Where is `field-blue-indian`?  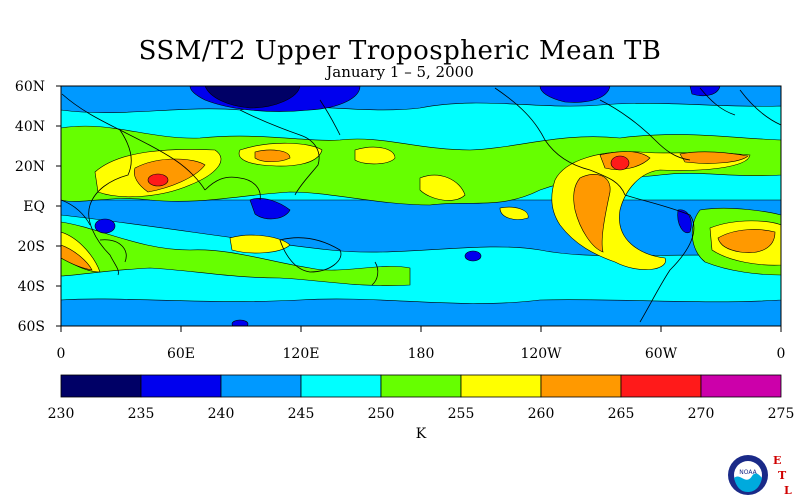
field-blue-indian is located at coordinates (105, 226).